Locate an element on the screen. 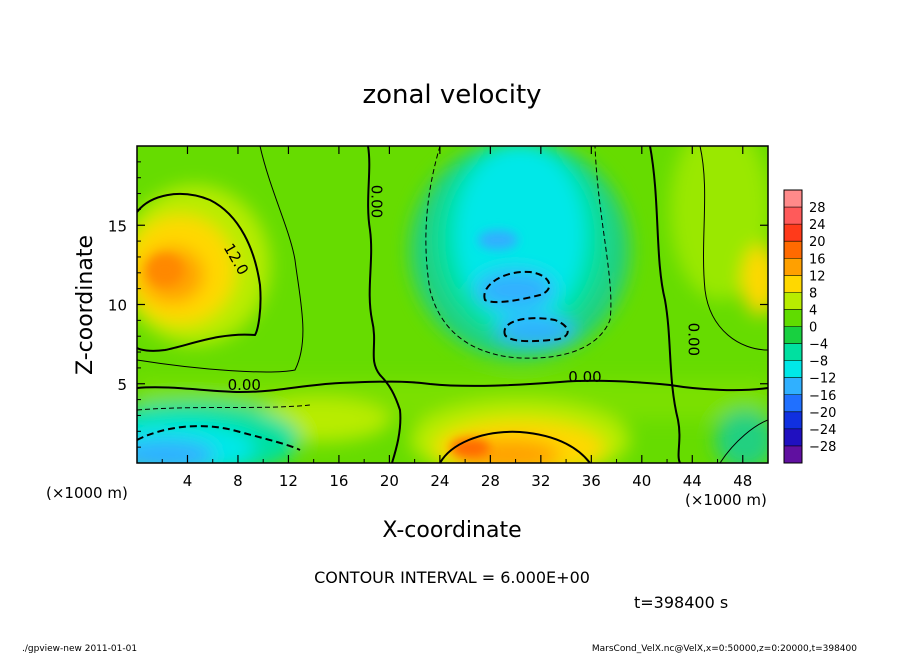 This screenshot has height=654, width=904. colorbar-label: 12 is located at coordinates (817, 276).